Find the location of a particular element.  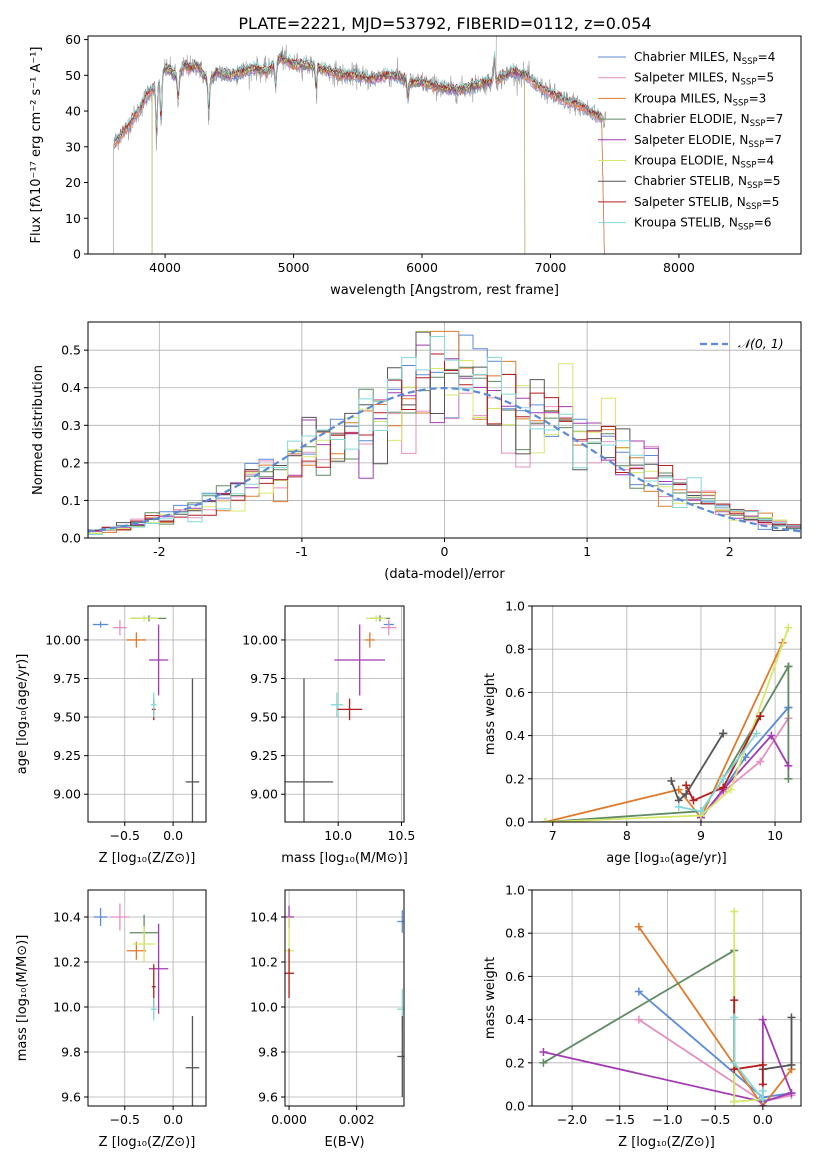

plot-area-weight-vs-z is located at coordinates (667, 1006).